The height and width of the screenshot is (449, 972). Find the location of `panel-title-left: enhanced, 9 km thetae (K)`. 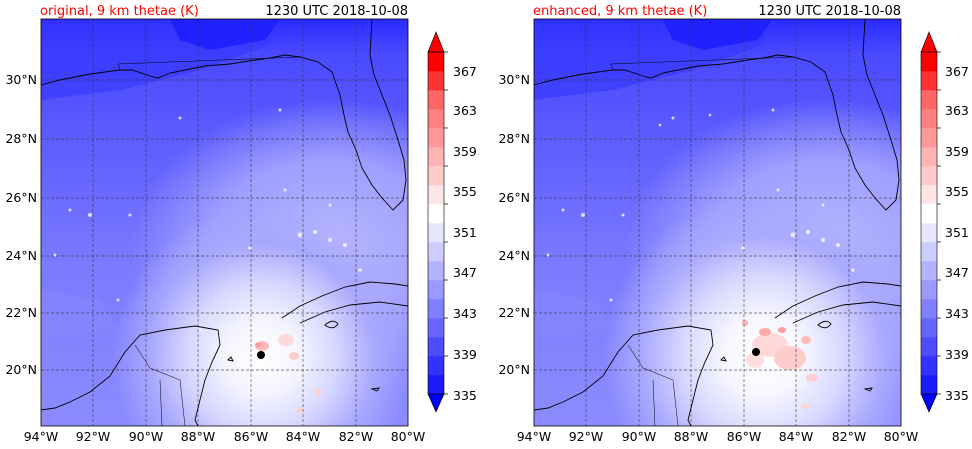

panel-title-left: enhanced, 9 km thetae (K) is located at coordinates (620, 11).